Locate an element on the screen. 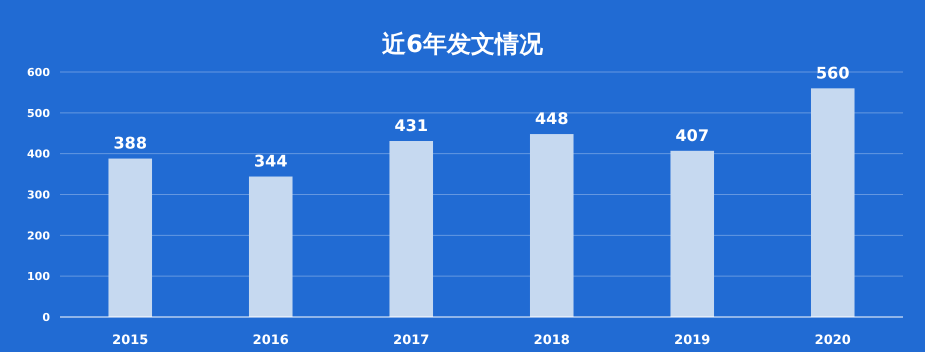 The height and width of the screenshot is (352, 925). y-tick-label: 100 is located at coordinates (38, 277).